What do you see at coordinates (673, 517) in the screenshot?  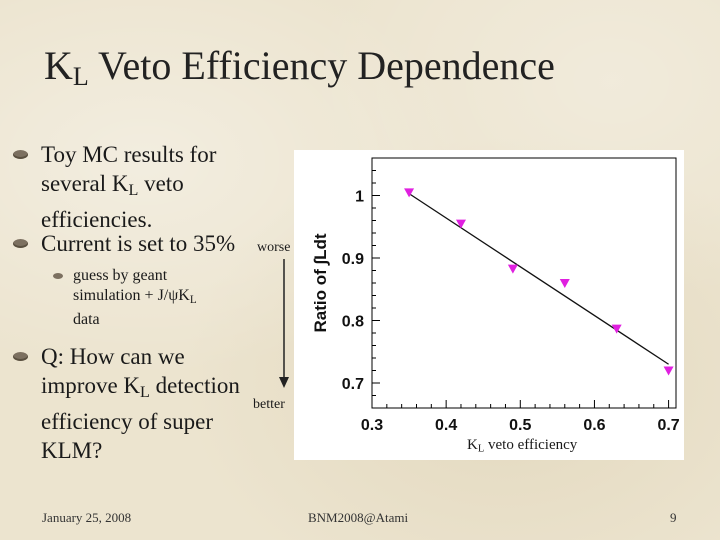 I see `page-number: 9` at bounding box center [673, 517].